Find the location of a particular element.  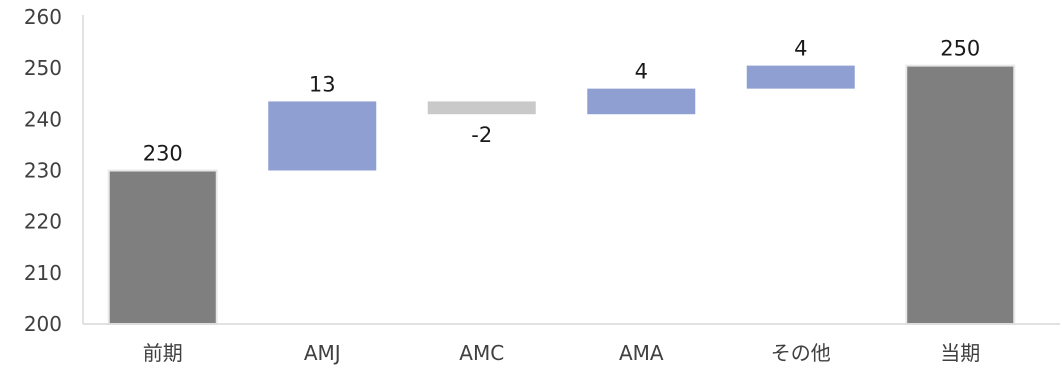

y-tick-label: 210 is located at coordinates (43, 273).